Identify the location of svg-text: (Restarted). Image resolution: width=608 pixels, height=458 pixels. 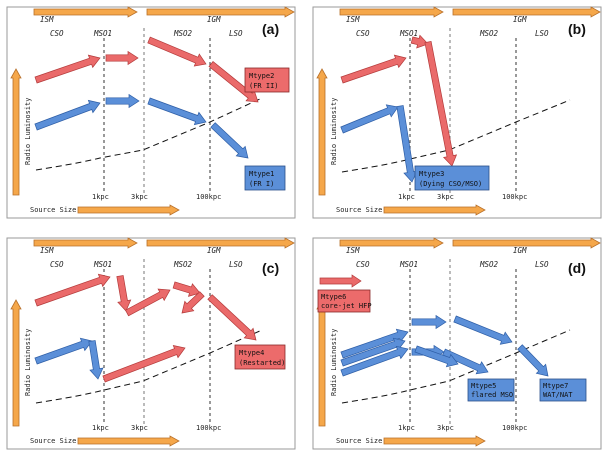
(262, 363).